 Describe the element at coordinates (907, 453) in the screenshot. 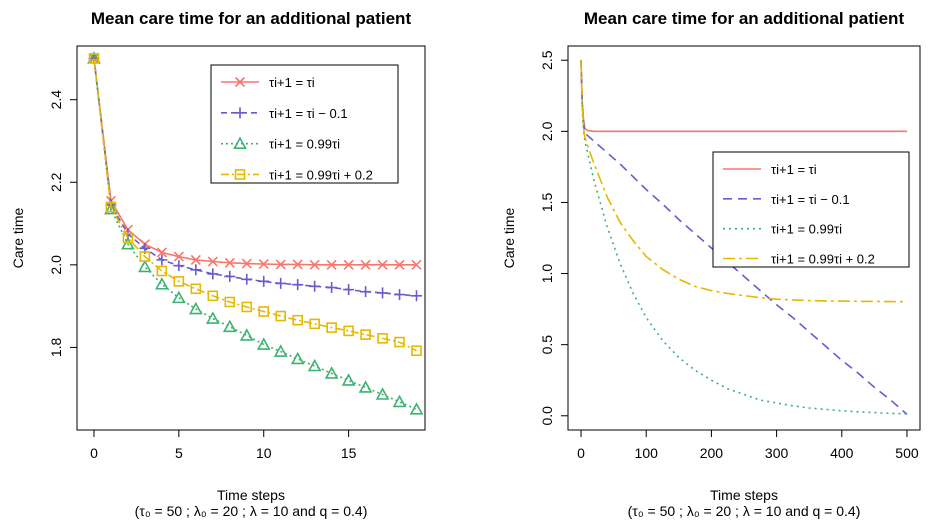

I see `x-tick-label: 500` at that location.